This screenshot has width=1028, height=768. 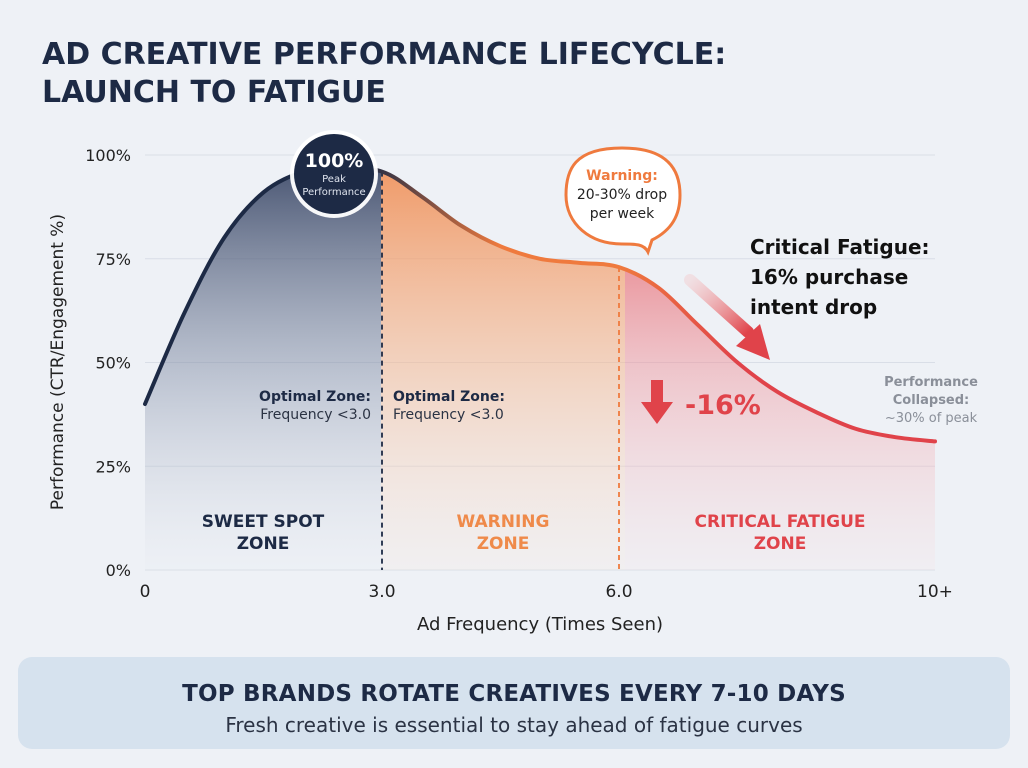 What do you see at coordinates (263, 368) in the screenshot?
I see `sweet-spot-area` at bounding box center [263, 368].